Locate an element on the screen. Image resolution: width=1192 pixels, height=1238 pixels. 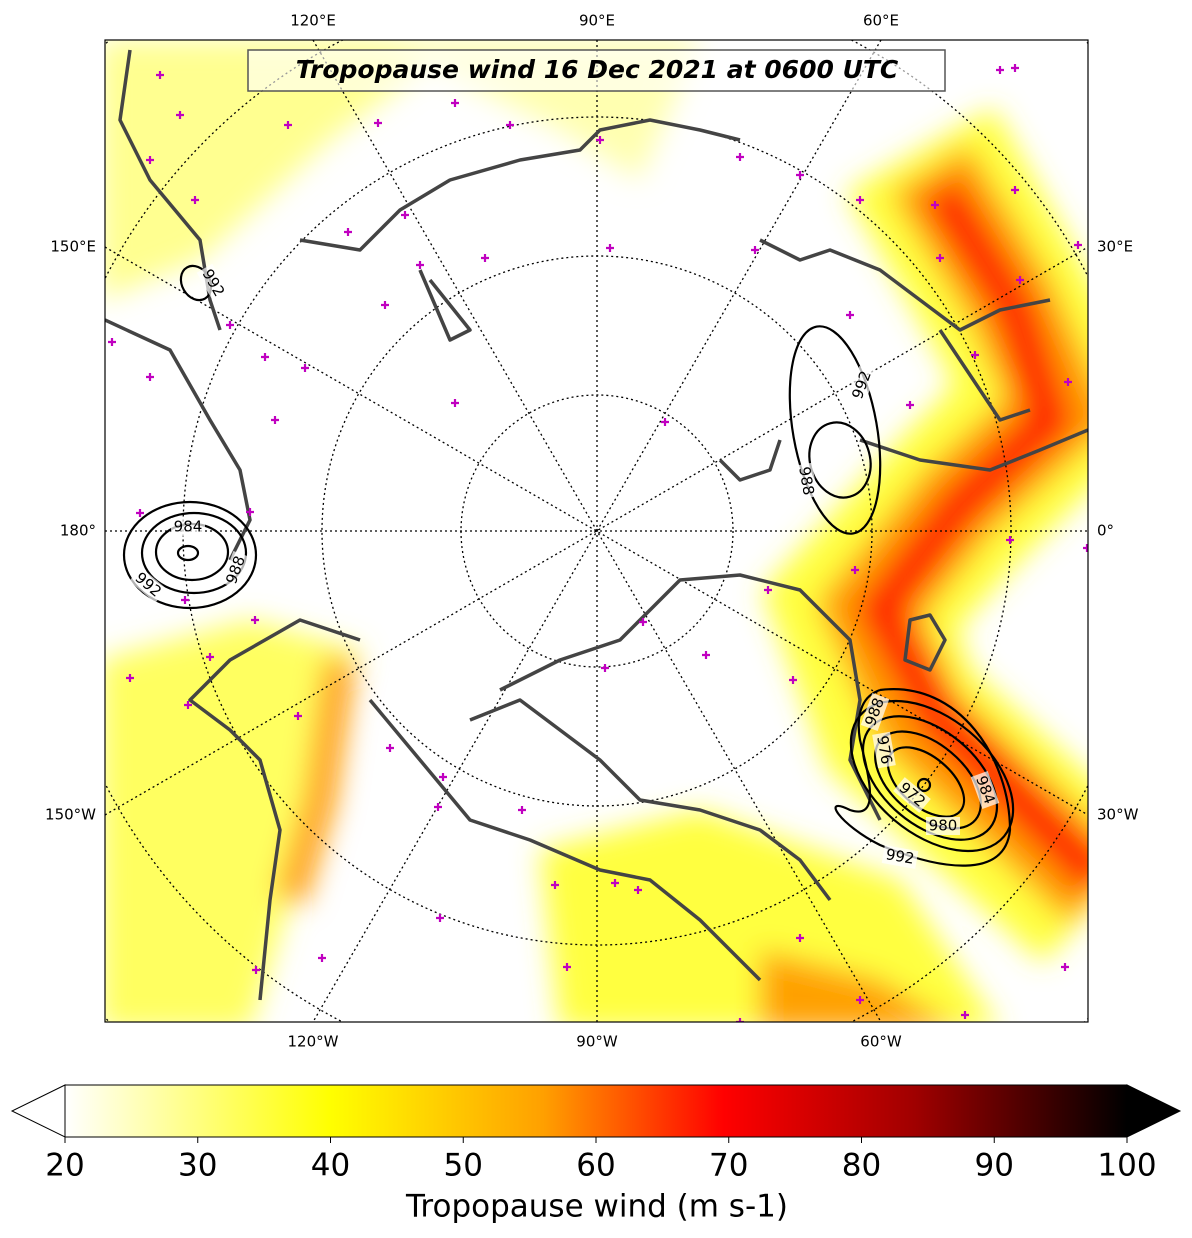
title-box is located at coordinates (596, 70).